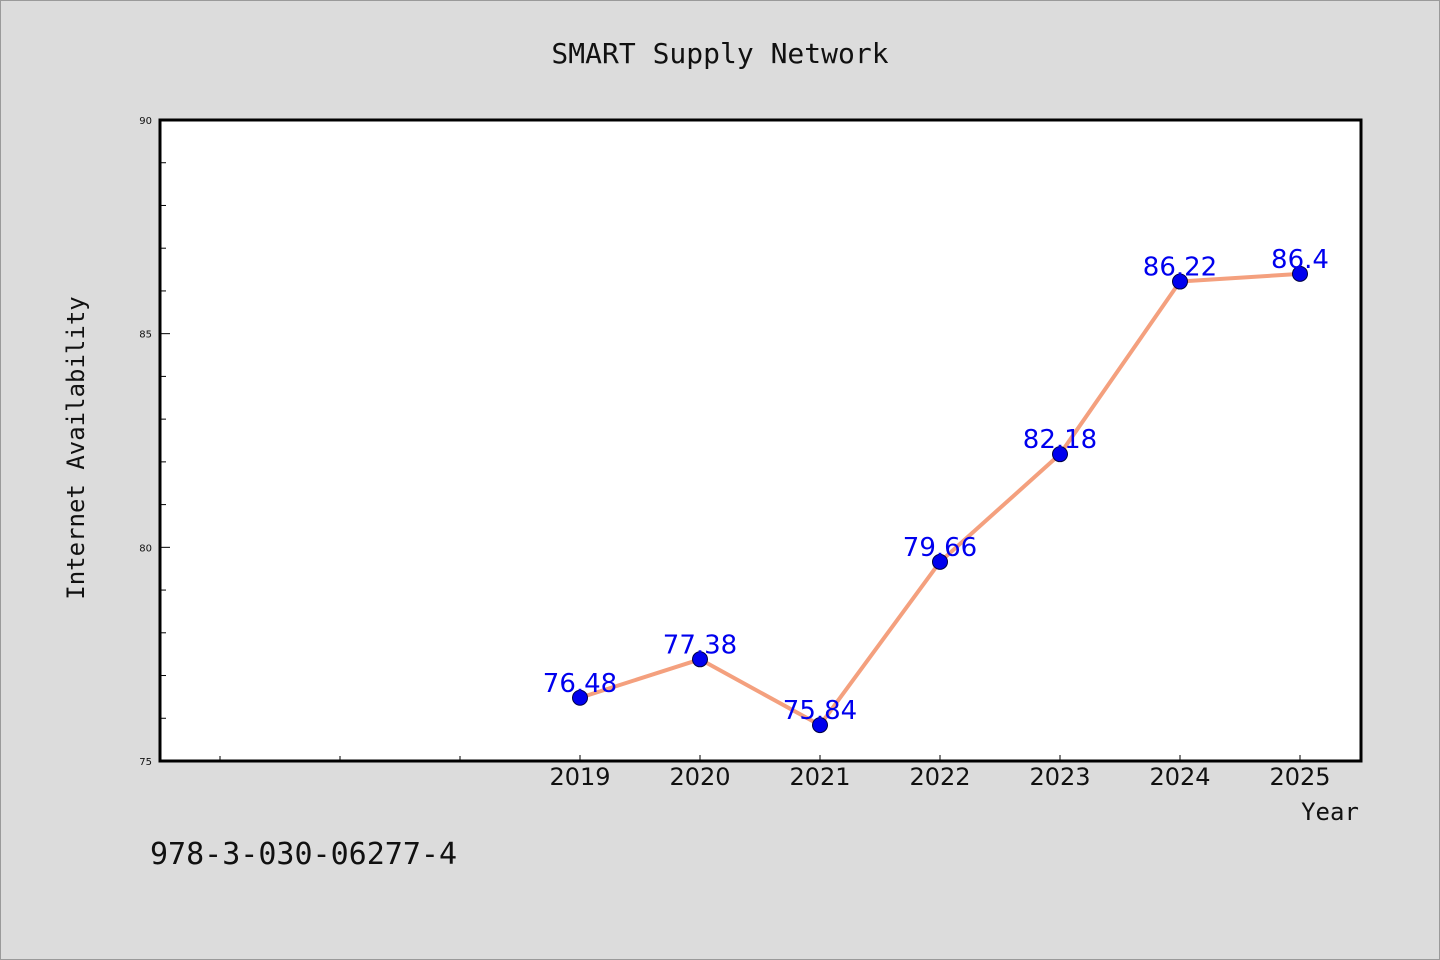 The image size is (1440, 960). Describe the element at coordinates (700, 645) in the screenshot. I see `data-label: 77.38` at that location.